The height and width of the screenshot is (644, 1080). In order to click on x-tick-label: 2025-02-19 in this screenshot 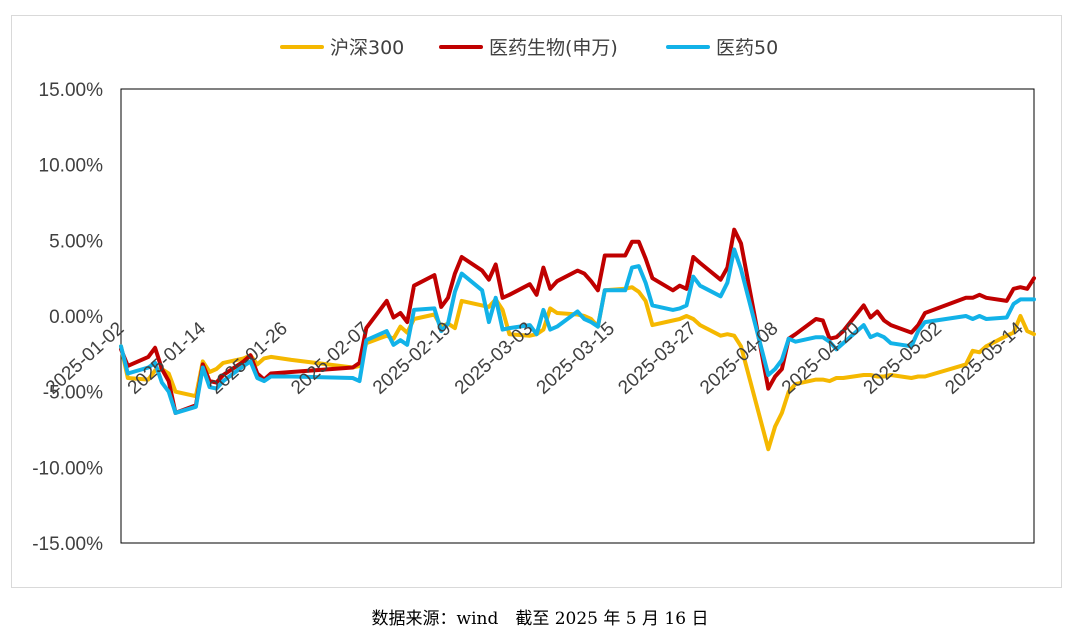, I will do `click(412, 358)`.